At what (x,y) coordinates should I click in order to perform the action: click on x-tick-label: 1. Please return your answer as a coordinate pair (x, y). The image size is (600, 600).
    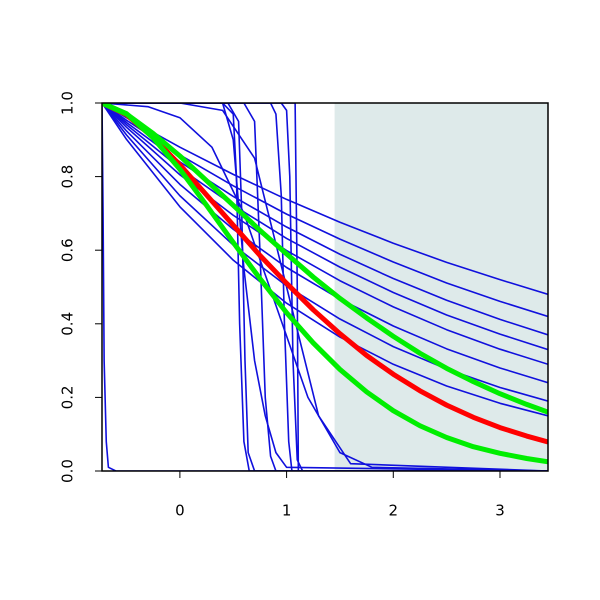
    Looking at the image, I should click on (287, 511).